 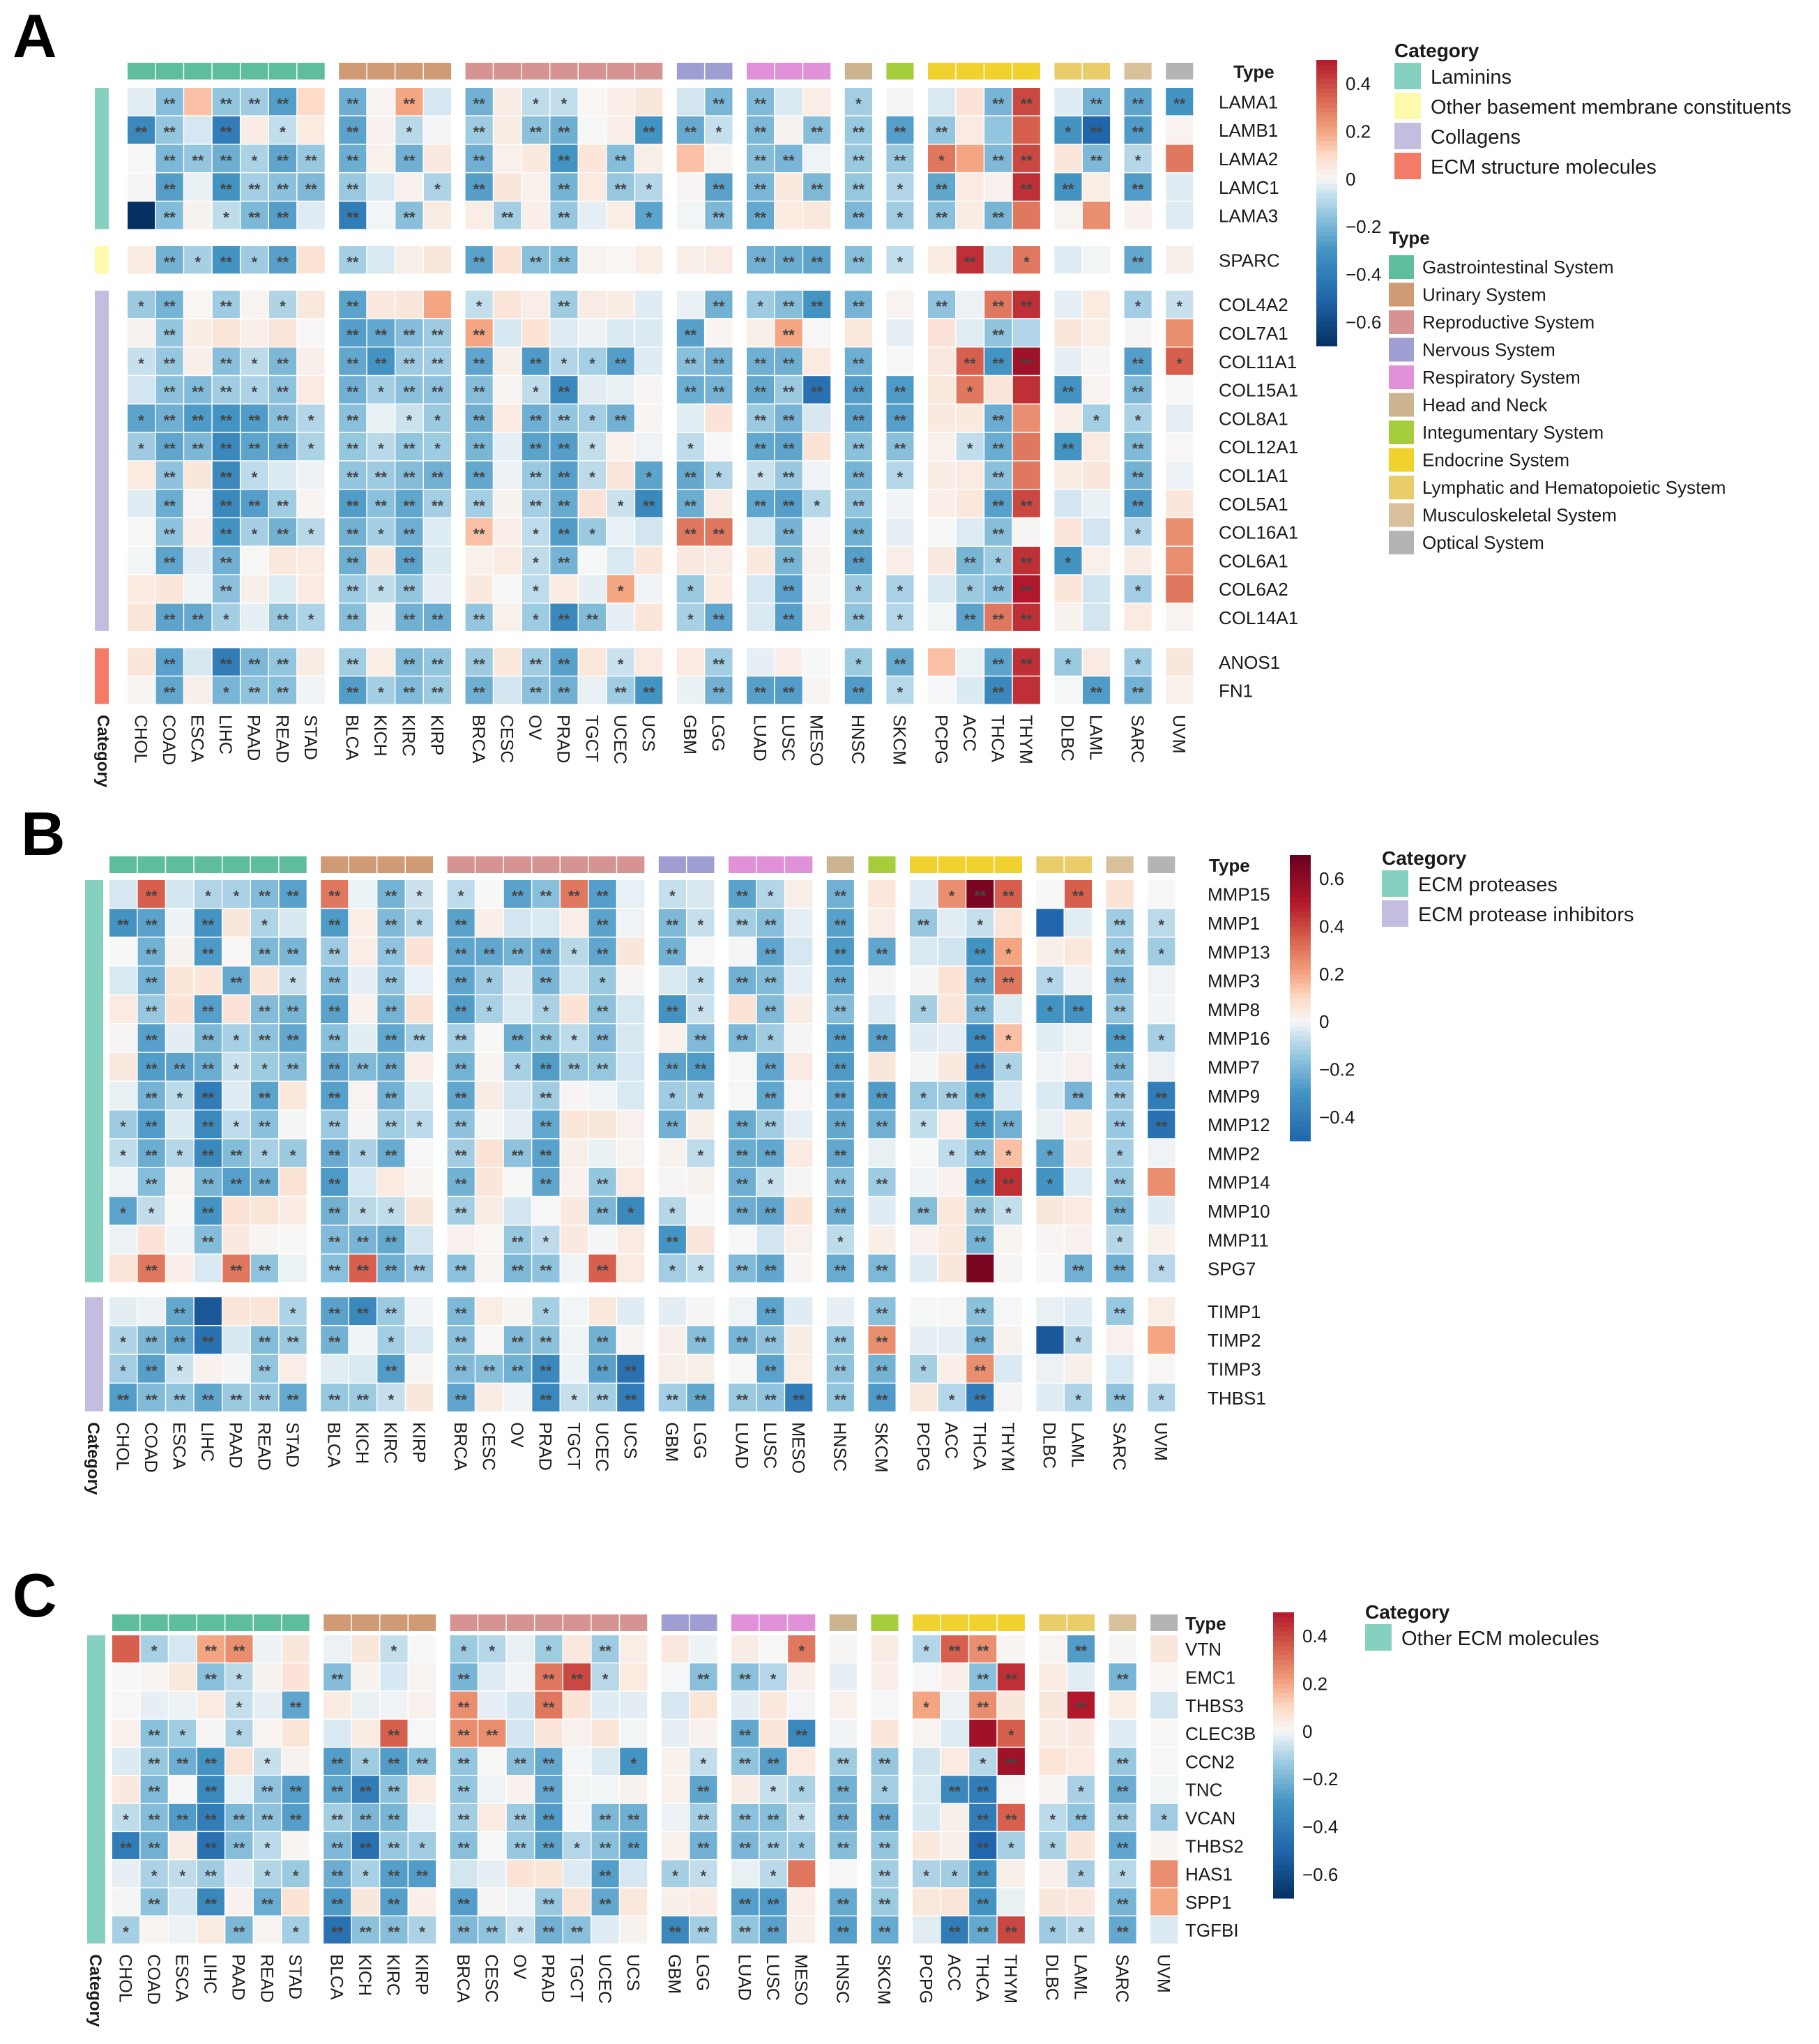 I want to click on cancer-label-pcpg: PCPG, so click(x=925, y=1979).